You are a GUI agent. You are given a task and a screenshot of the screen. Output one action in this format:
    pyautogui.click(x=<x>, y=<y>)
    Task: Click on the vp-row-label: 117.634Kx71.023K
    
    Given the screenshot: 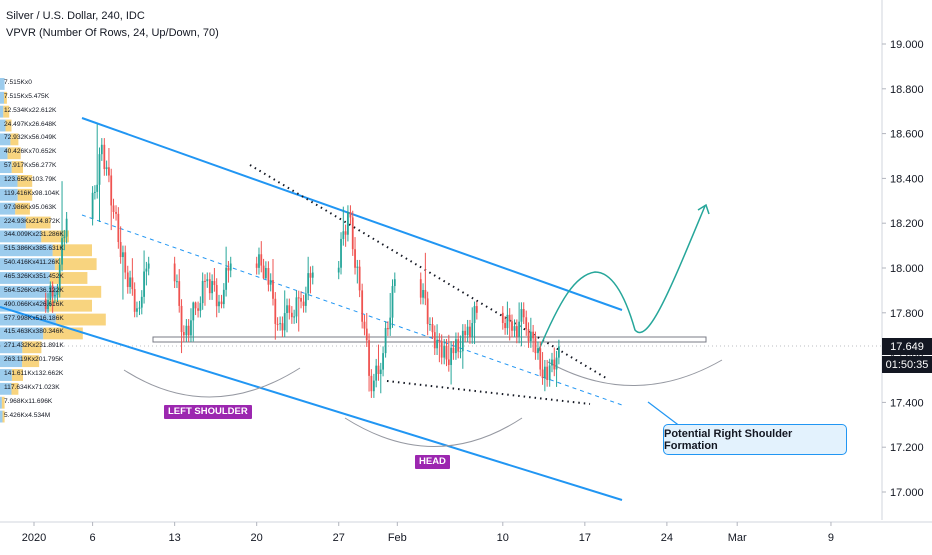 What is the action you would take?
    pyautogui.click(x=32, y=387)
    